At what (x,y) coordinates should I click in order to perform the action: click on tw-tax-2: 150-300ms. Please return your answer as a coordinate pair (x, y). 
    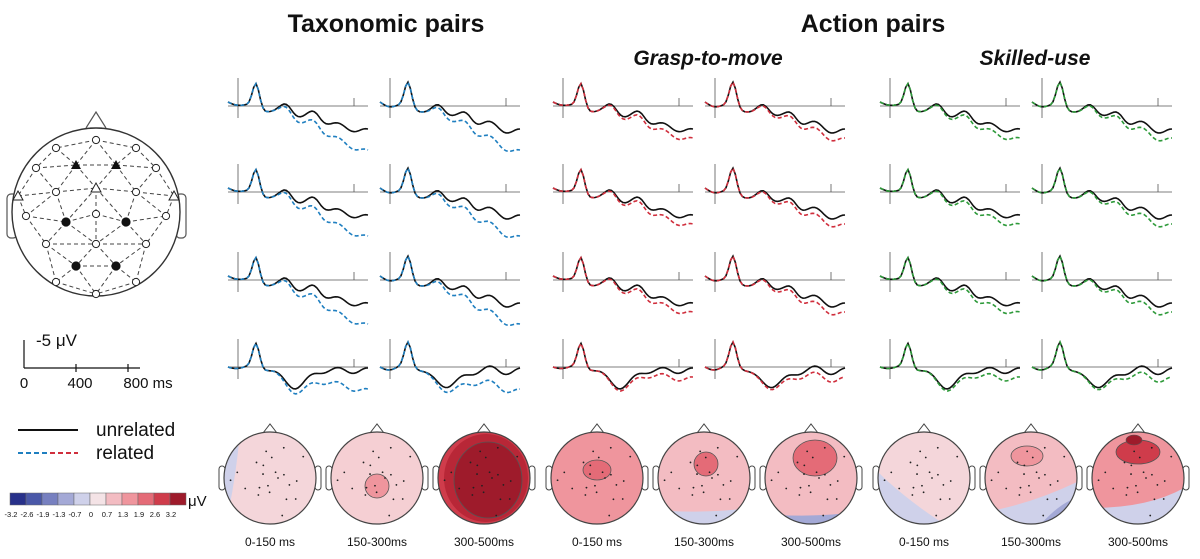
    Looking at the image, I should click on (377, 542).